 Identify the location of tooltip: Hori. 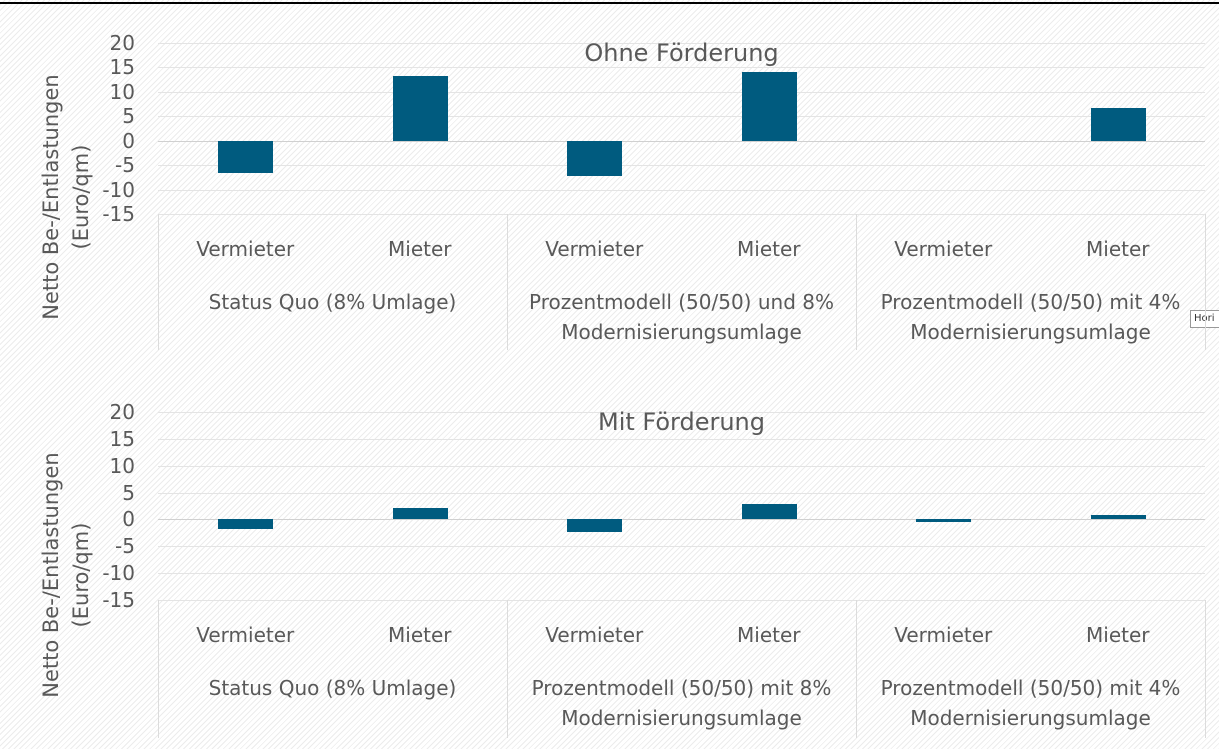
(1204, 319).